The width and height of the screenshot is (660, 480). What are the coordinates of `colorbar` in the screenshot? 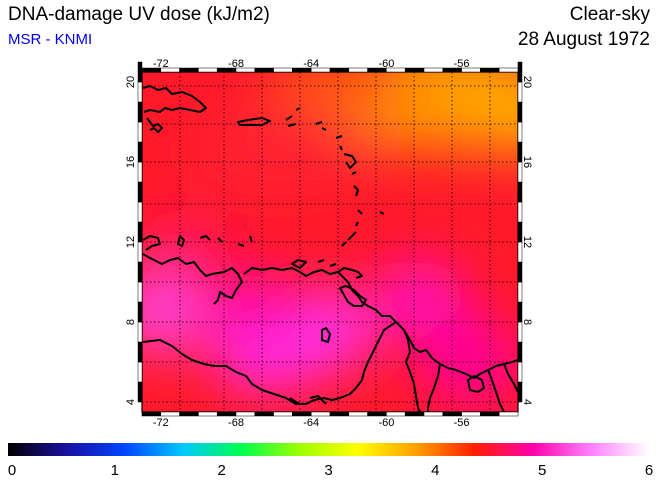 It's located at (328, 449).